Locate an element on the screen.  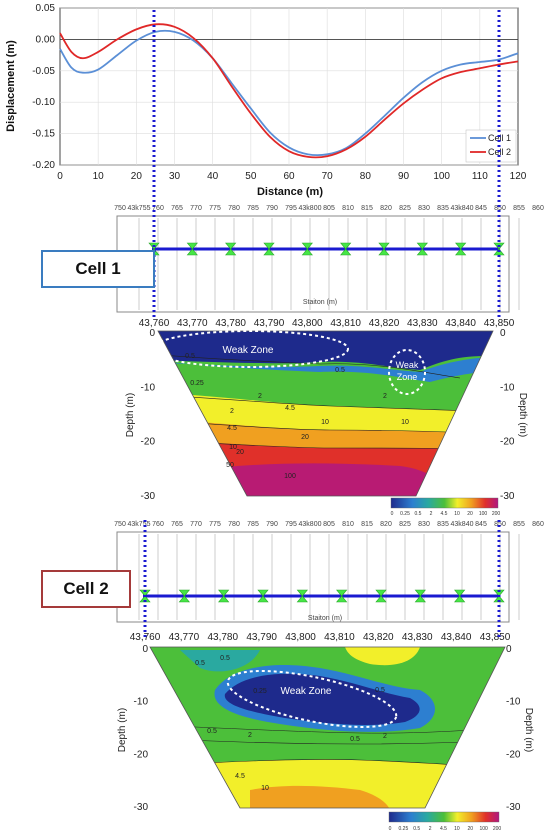
x-axis-title: Distance (m) is located at coordinates (290, 192).